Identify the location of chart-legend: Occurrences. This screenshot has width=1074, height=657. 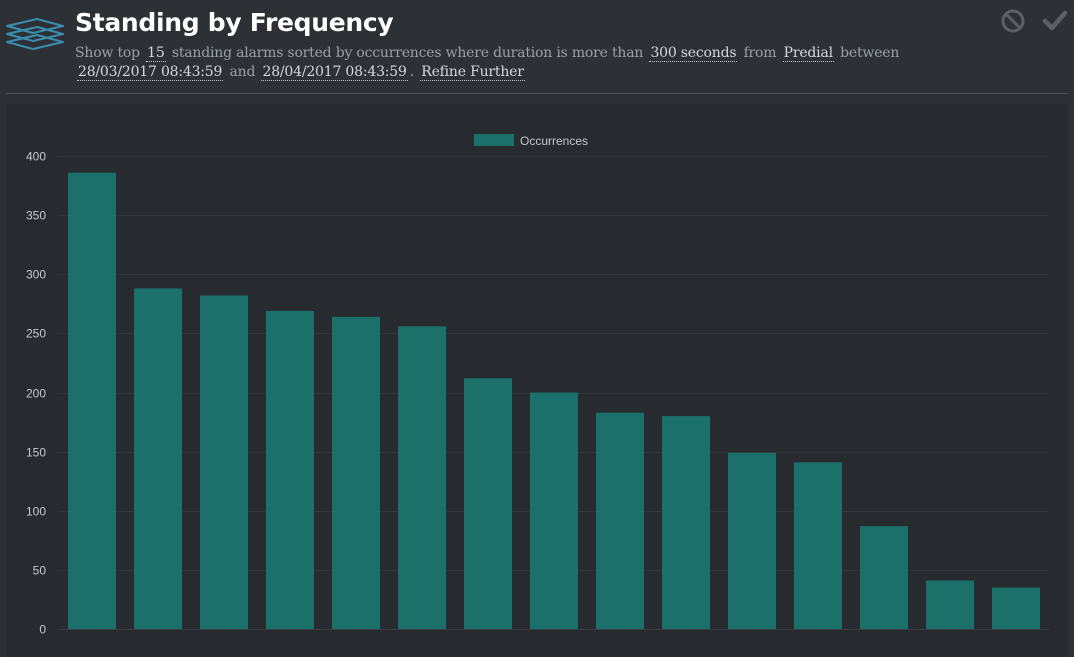
(531, 141).